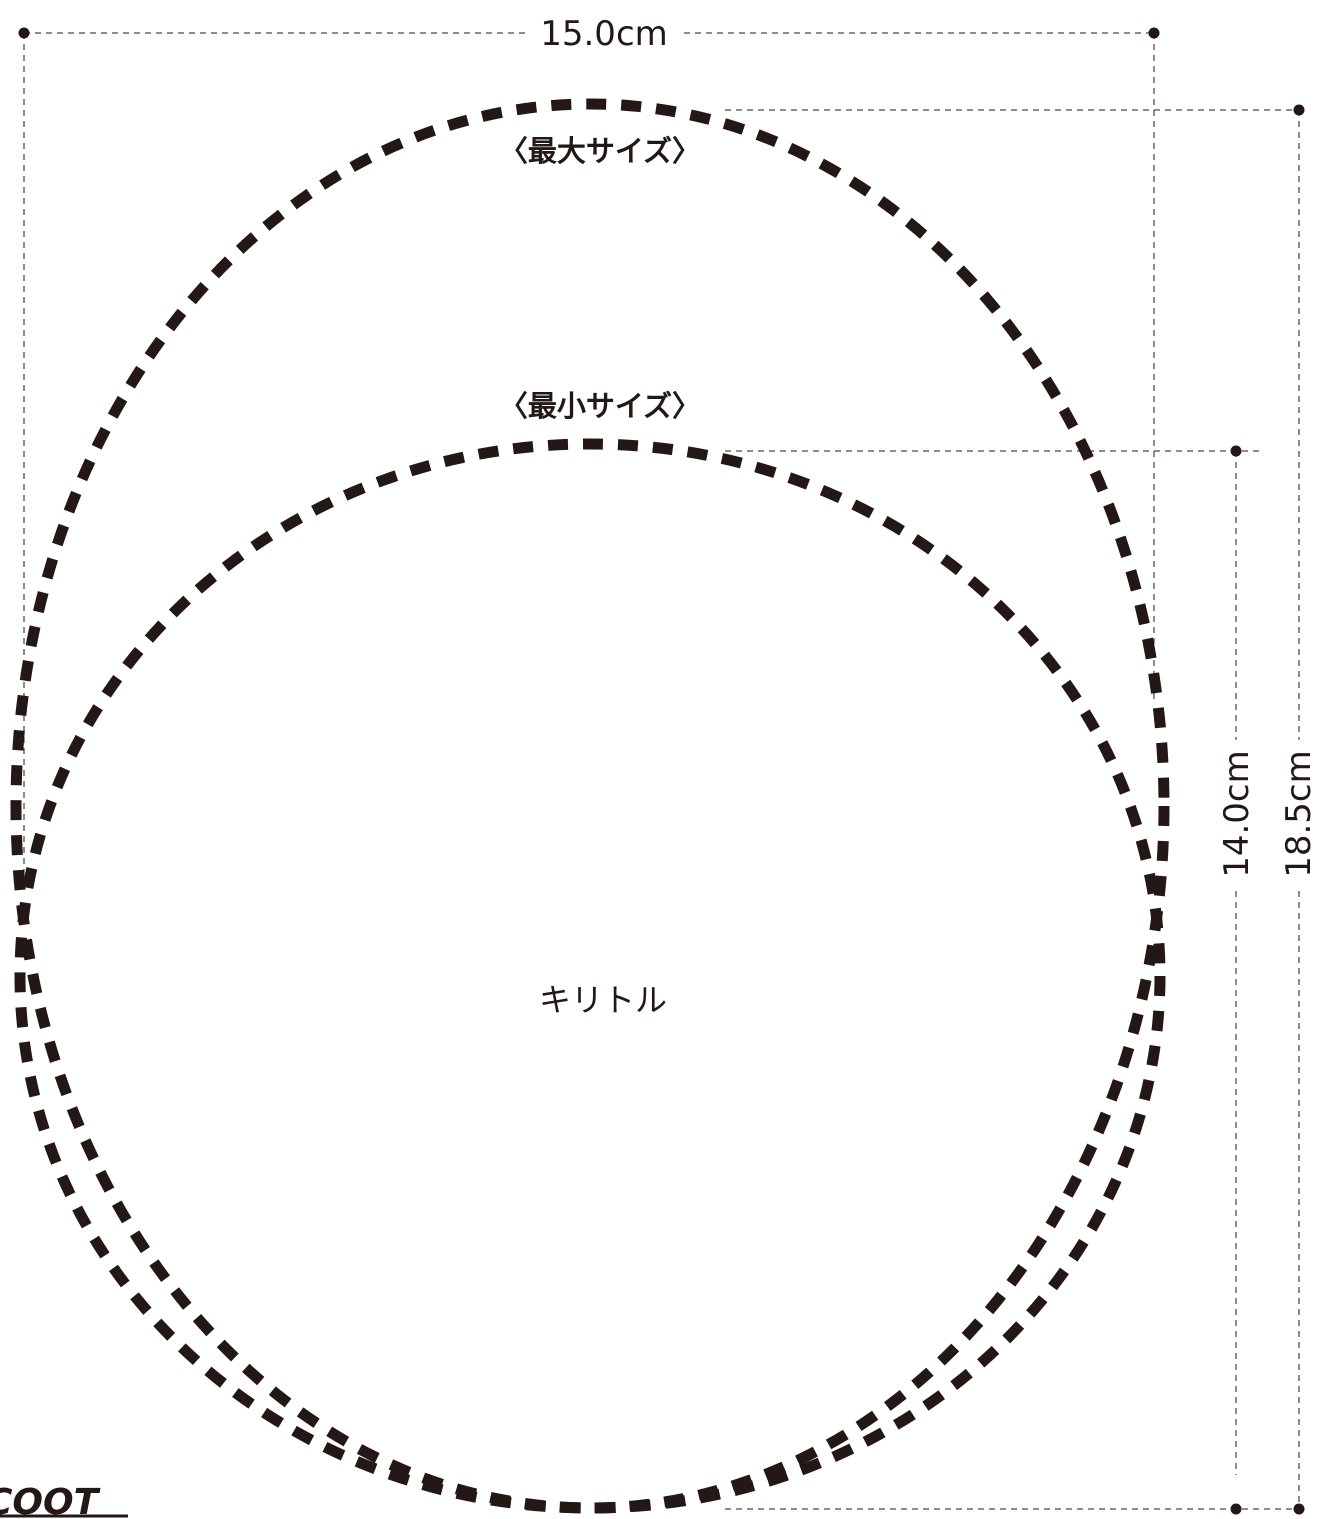 This screenshot has width=1319, height=1519. Describe the element at coordinates (603, 1000) in the screenshot. I see `cut-area-label: キリトル` at that location.